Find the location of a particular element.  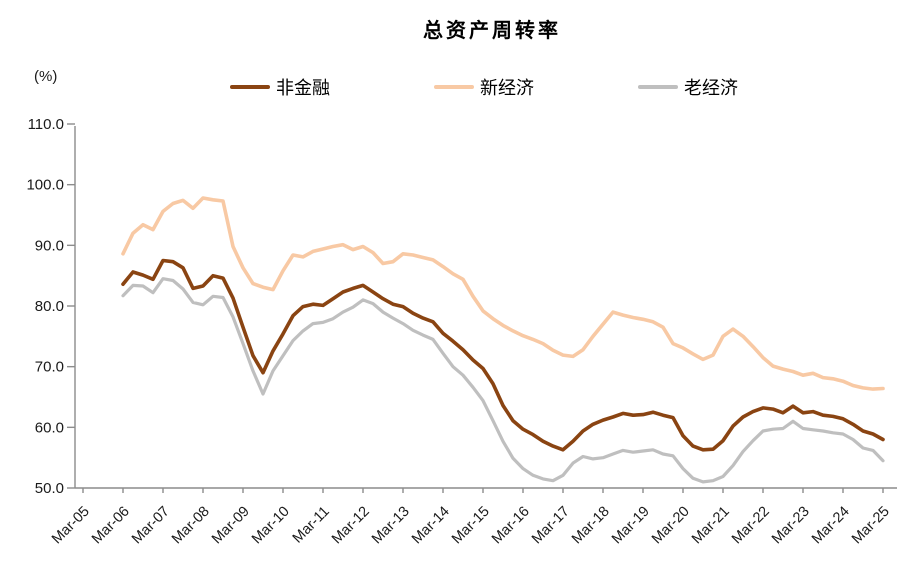

legend-item-nonfinancial: 非金融 is located at coordinates (280, 87).